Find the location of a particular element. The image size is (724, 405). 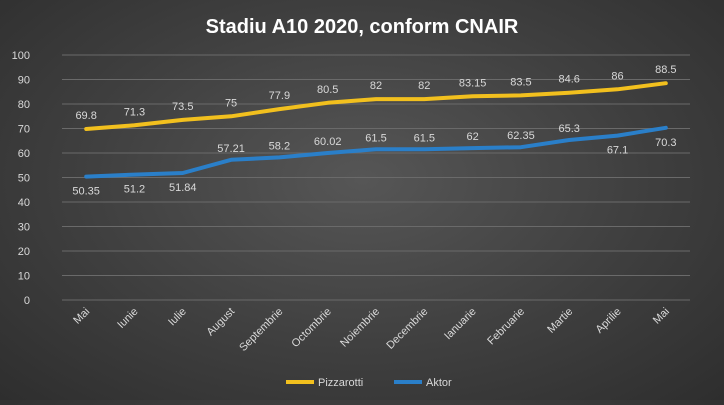

y-tick-label: 90 is located at coordinates (24, 81).